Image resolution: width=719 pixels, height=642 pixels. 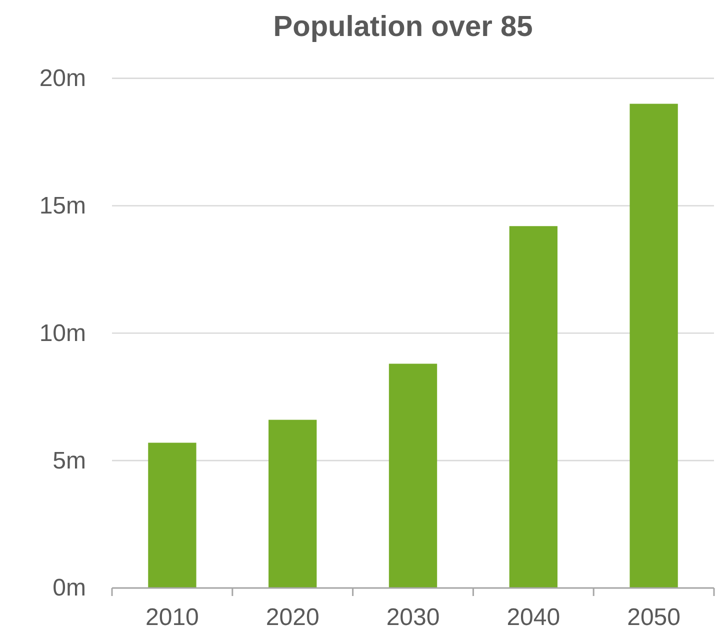 What do you see at coordinates (533, 618) in the screenshot?
I see `x-tick-label: 2040` at bounding box center [533, 618].